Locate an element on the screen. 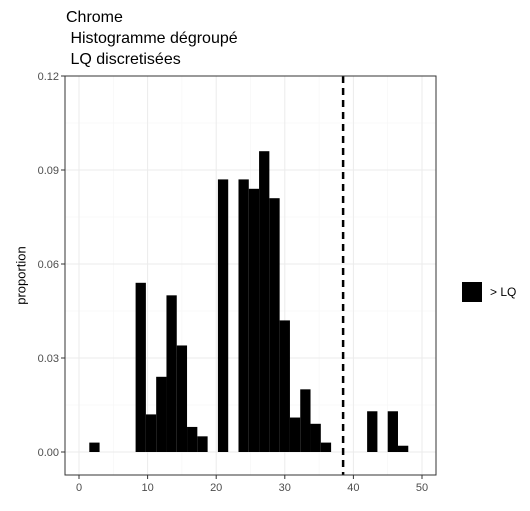 Image resolution: width=530 pixels, height=511 pixels. legend: > LQ is located at coordinates (489, 292).